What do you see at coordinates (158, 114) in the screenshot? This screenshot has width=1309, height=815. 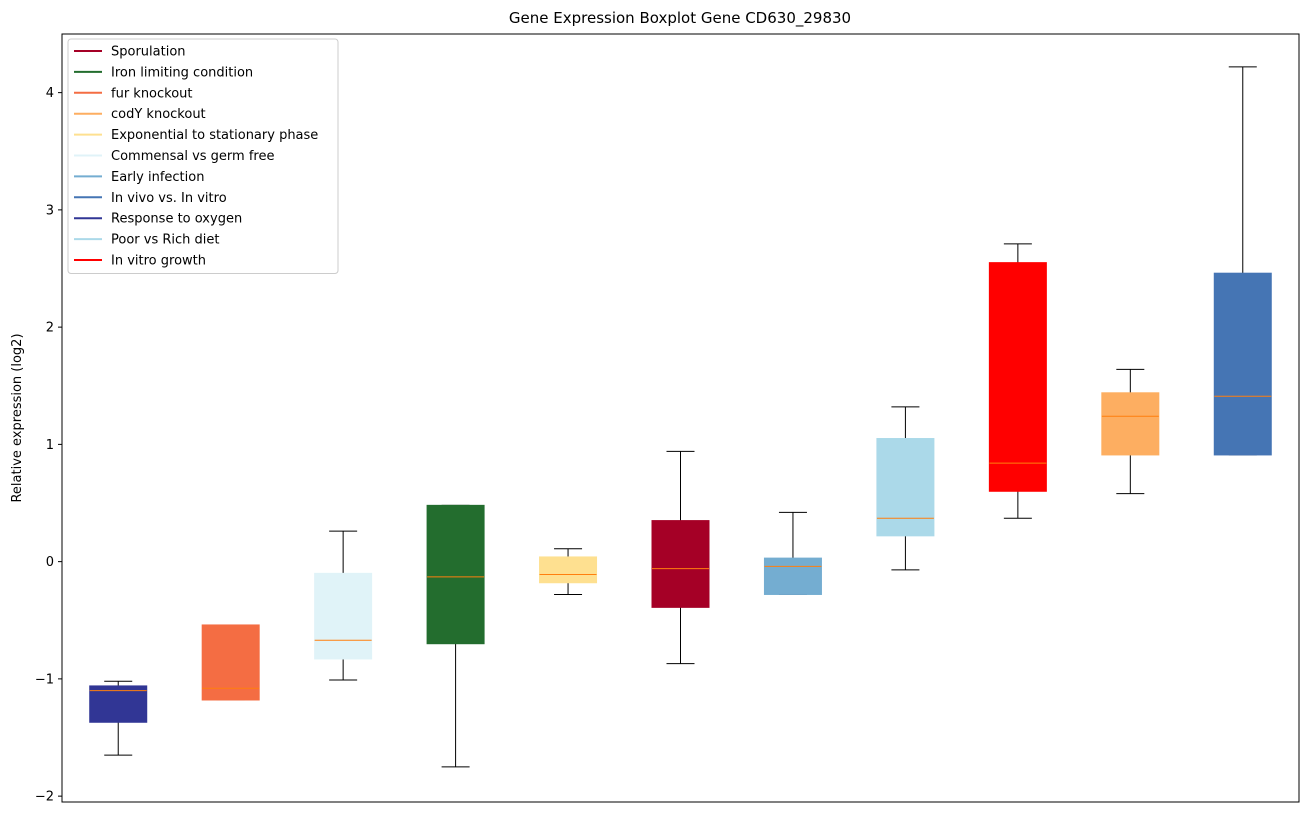 I see `legend-label: codY knockout` at bounding box center [158, 114].